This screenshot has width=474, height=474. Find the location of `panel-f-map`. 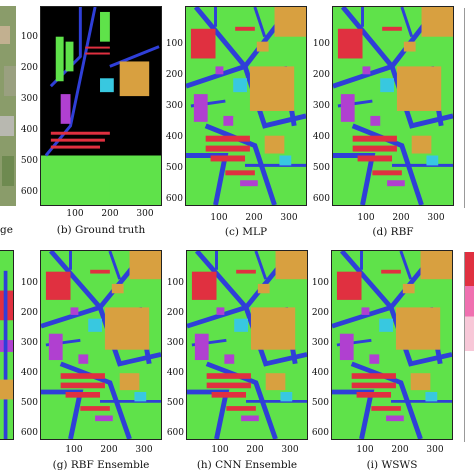

panel-f-map is located at coordinates (7, 345).